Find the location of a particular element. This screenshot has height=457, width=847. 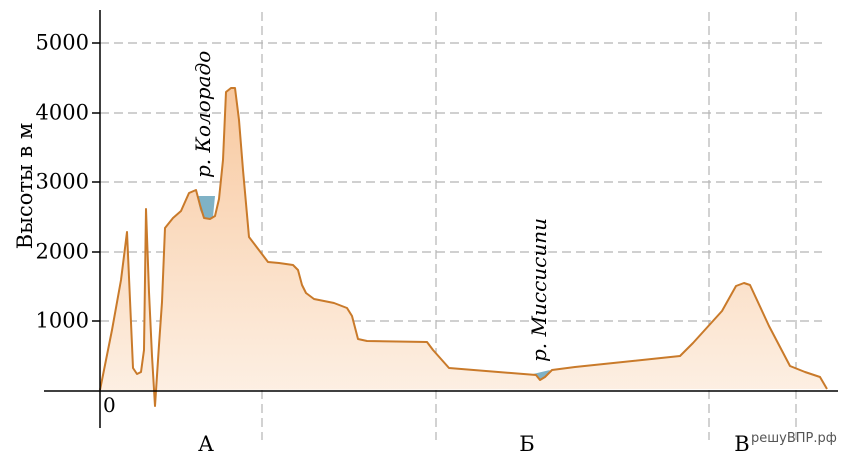

origin-label: 0 is located at coordinates (109, 405).